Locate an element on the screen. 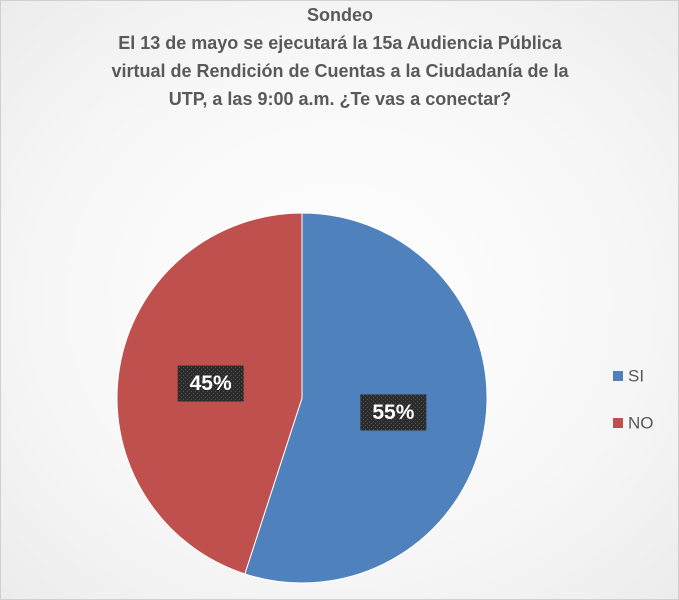  data-label: 45% is located at coordinates (211, 383).